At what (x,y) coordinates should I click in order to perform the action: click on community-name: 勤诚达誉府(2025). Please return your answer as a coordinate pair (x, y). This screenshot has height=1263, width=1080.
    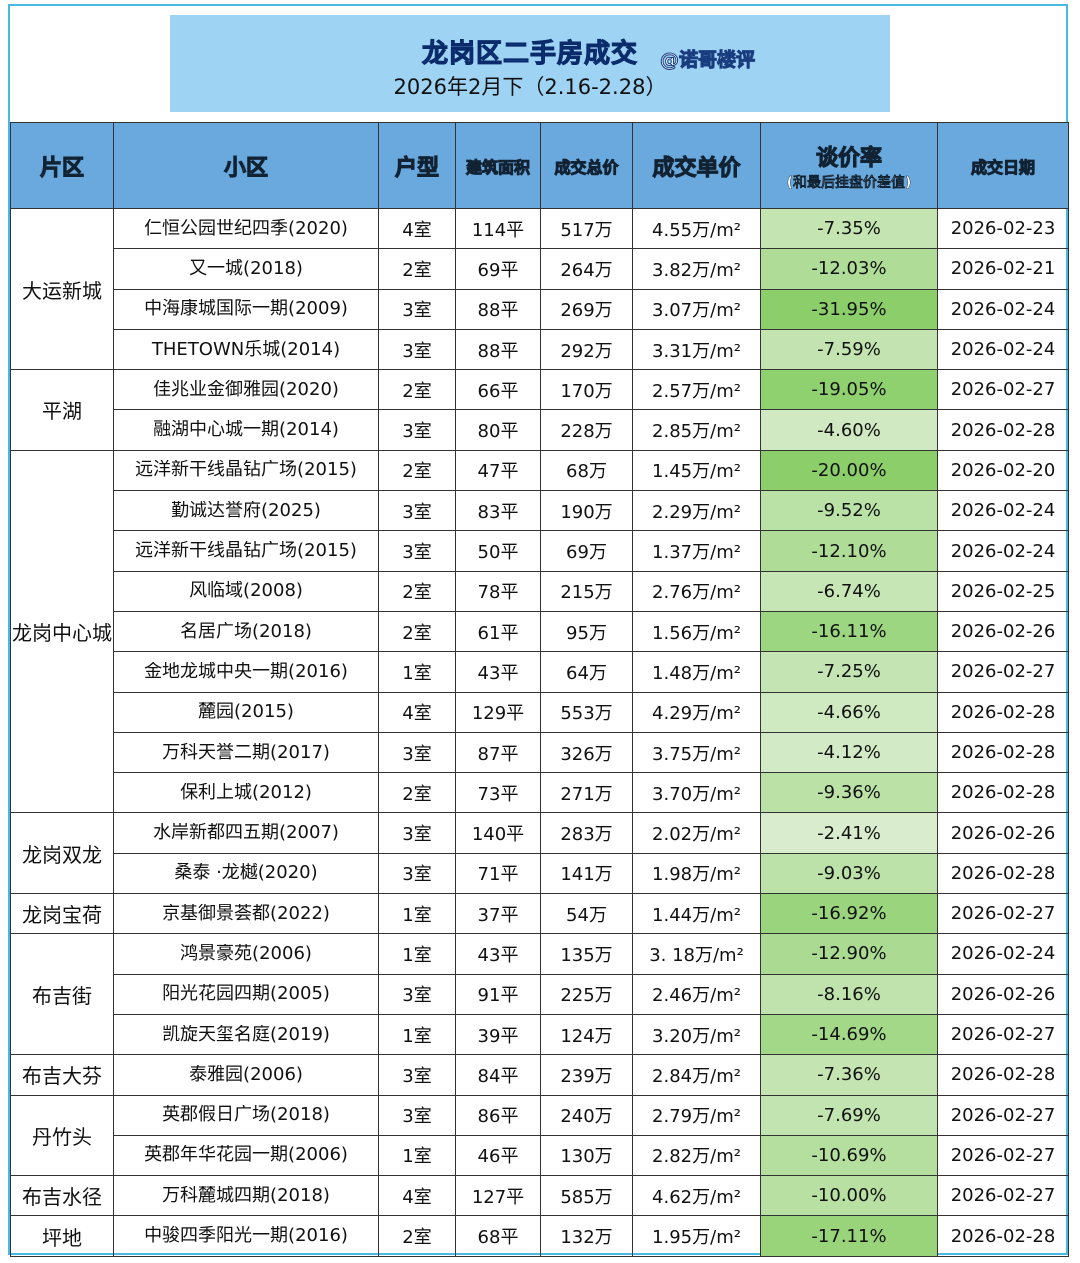
    Looking at the image, I should click on (246, 510).